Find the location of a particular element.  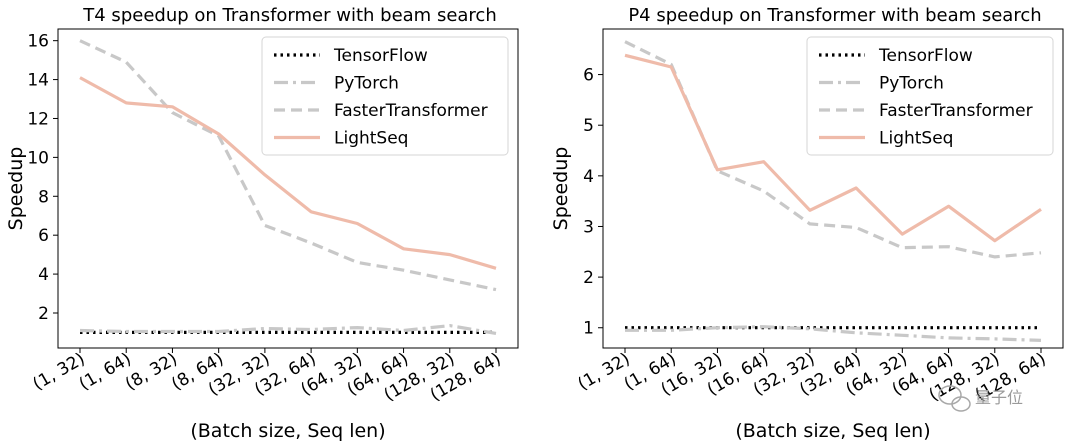

y-tick-label: 12 is located at coordinates (38, 119).